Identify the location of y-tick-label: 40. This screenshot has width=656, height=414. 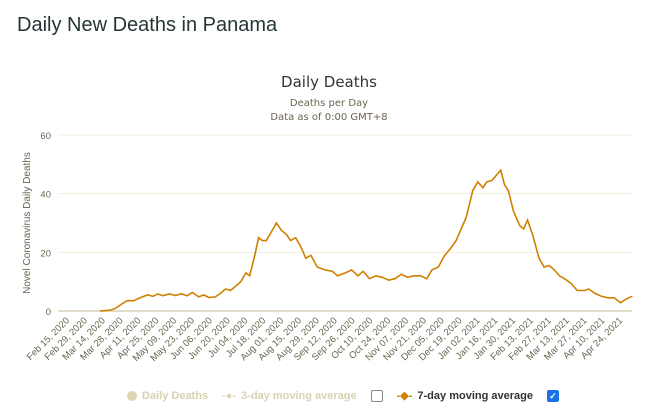
(45, 195).